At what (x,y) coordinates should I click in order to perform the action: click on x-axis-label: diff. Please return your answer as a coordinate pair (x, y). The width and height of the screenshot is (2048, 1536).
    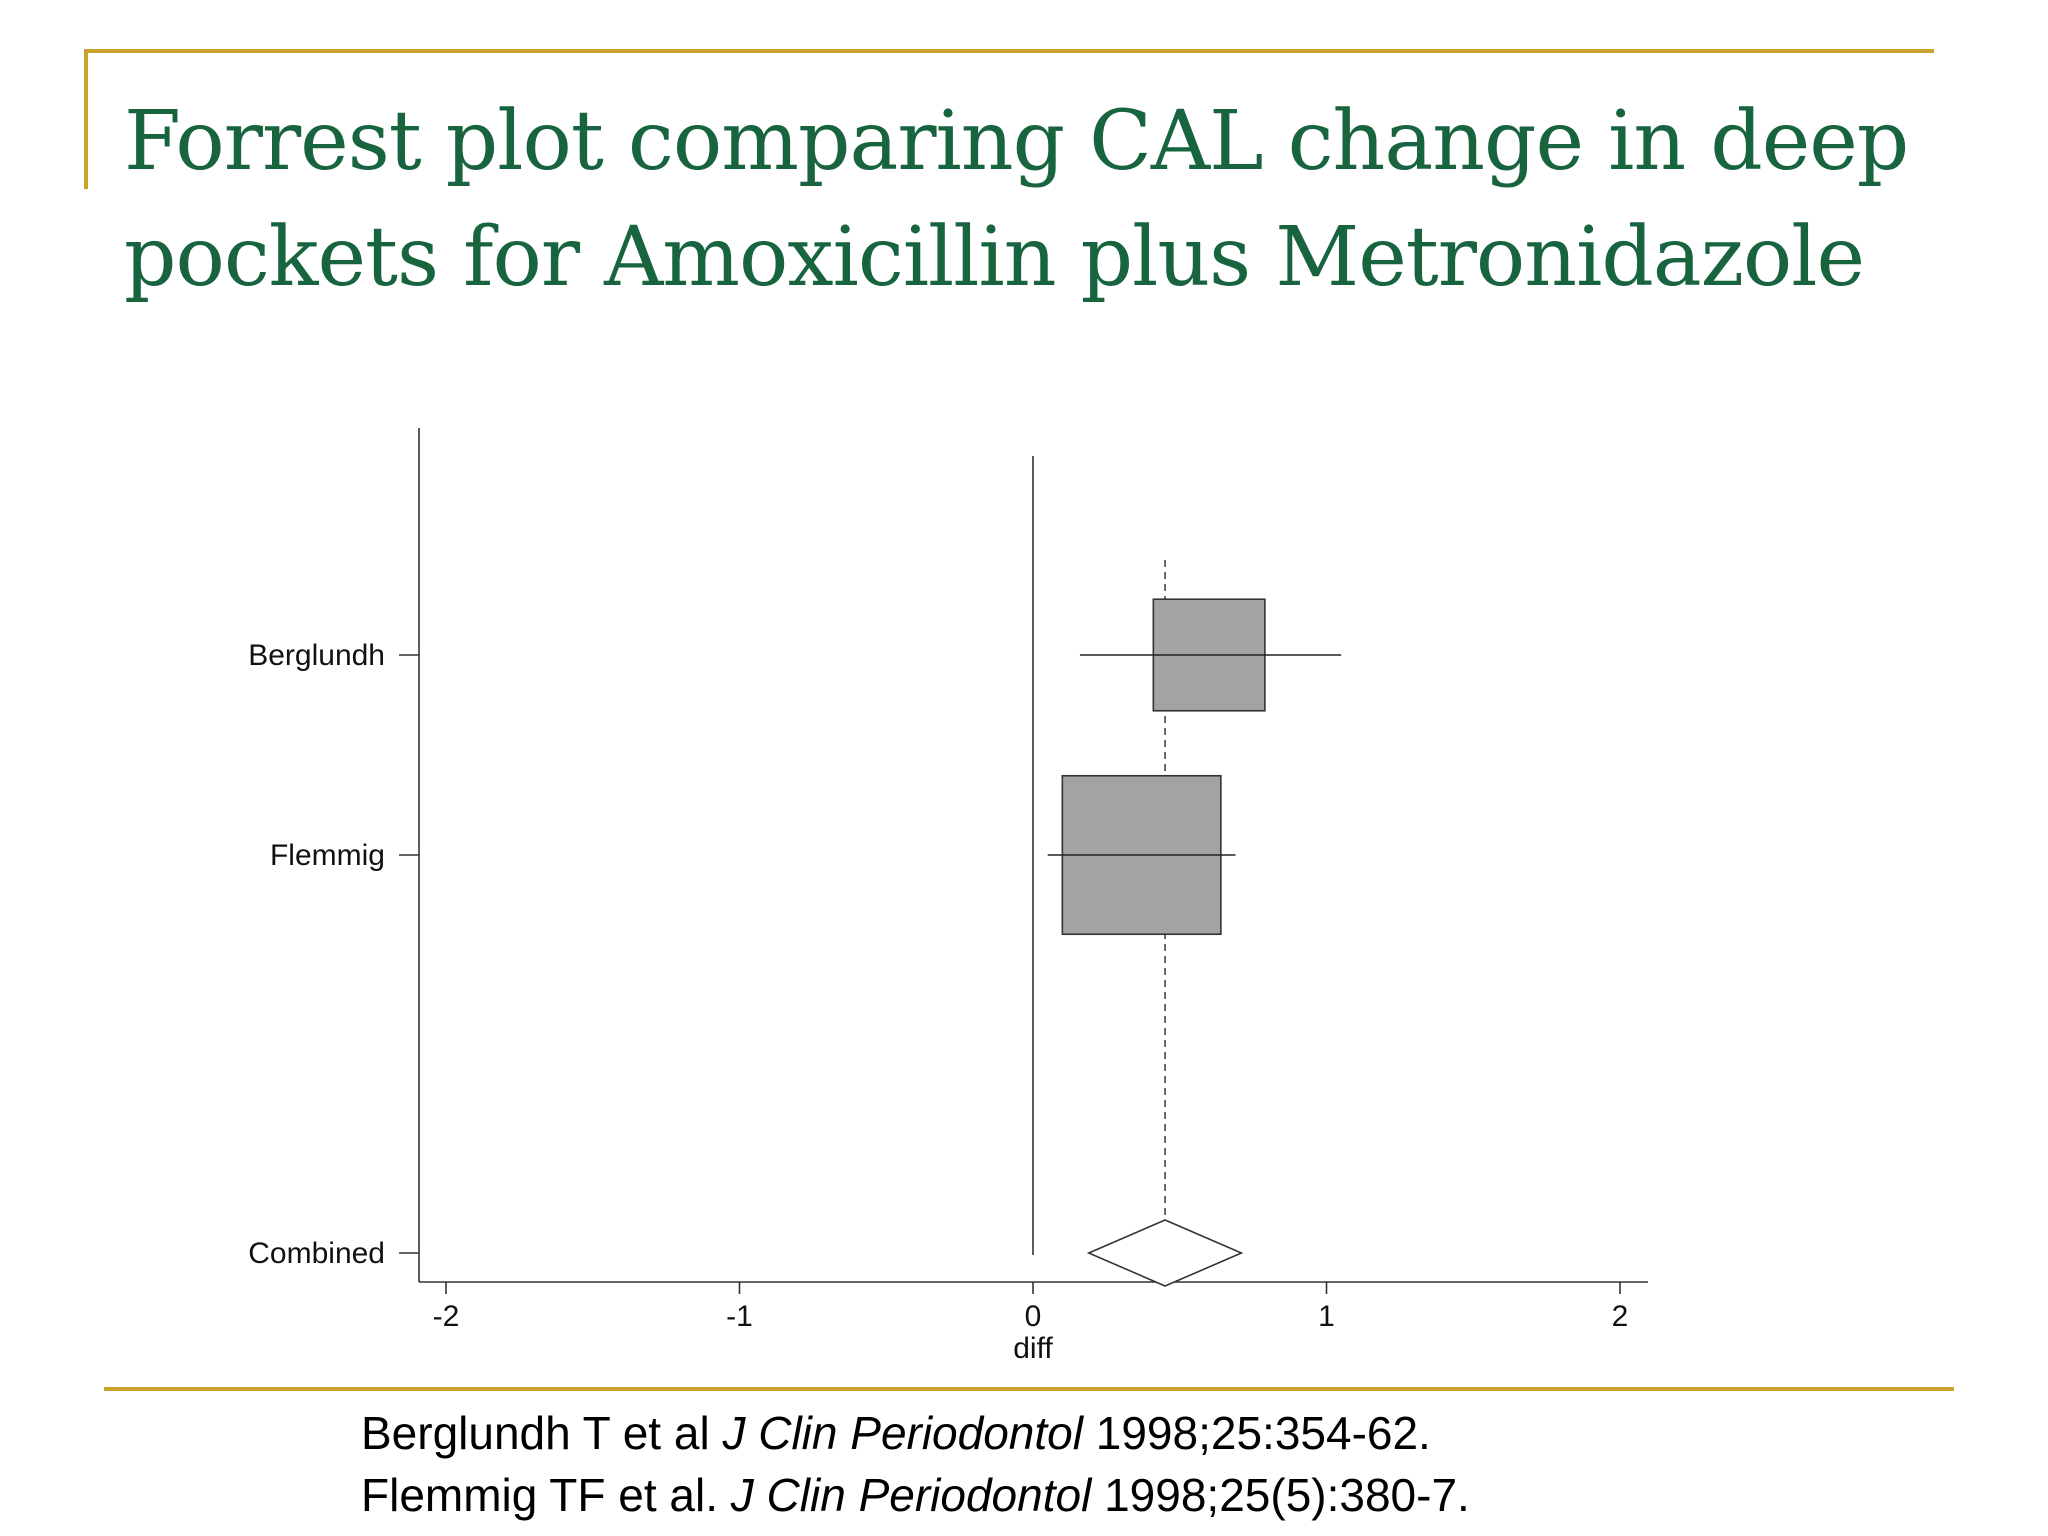
    Looking at the image, I should click on (1033, 1348).